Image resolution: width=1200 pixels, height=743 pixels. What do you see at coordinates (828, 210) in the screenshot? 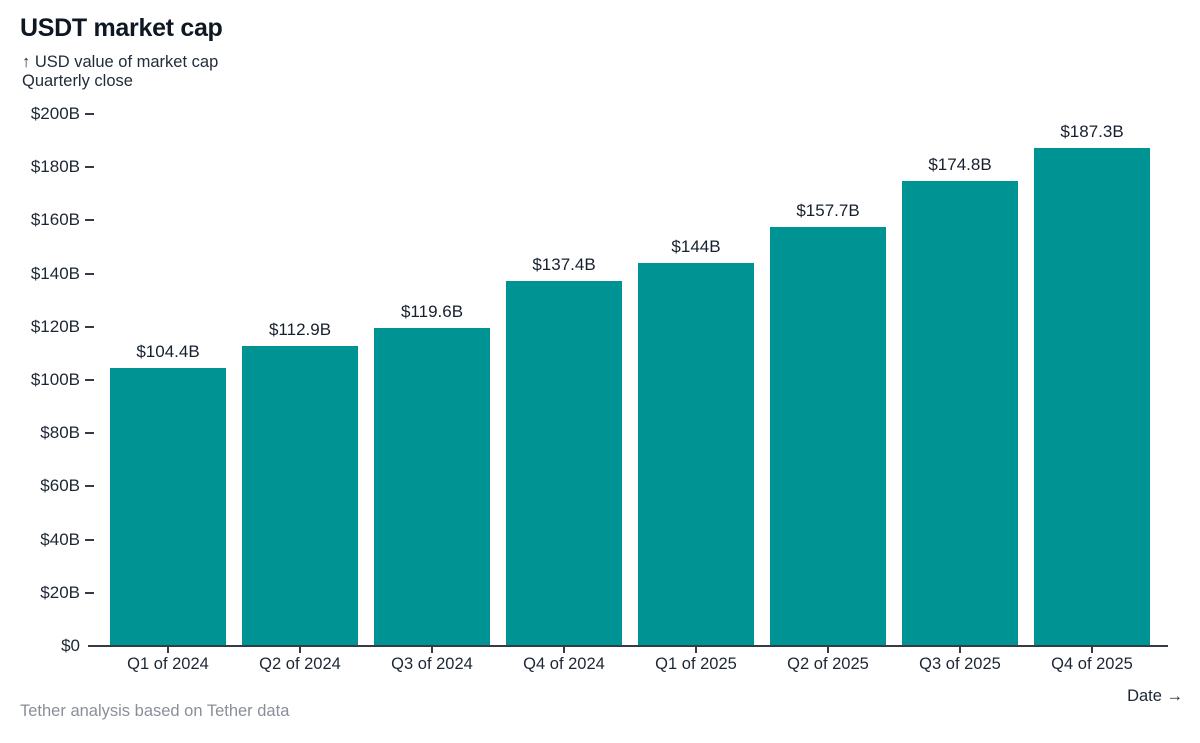
I see `bar-value-label: $157.7B` at bounding box center [828, 210].